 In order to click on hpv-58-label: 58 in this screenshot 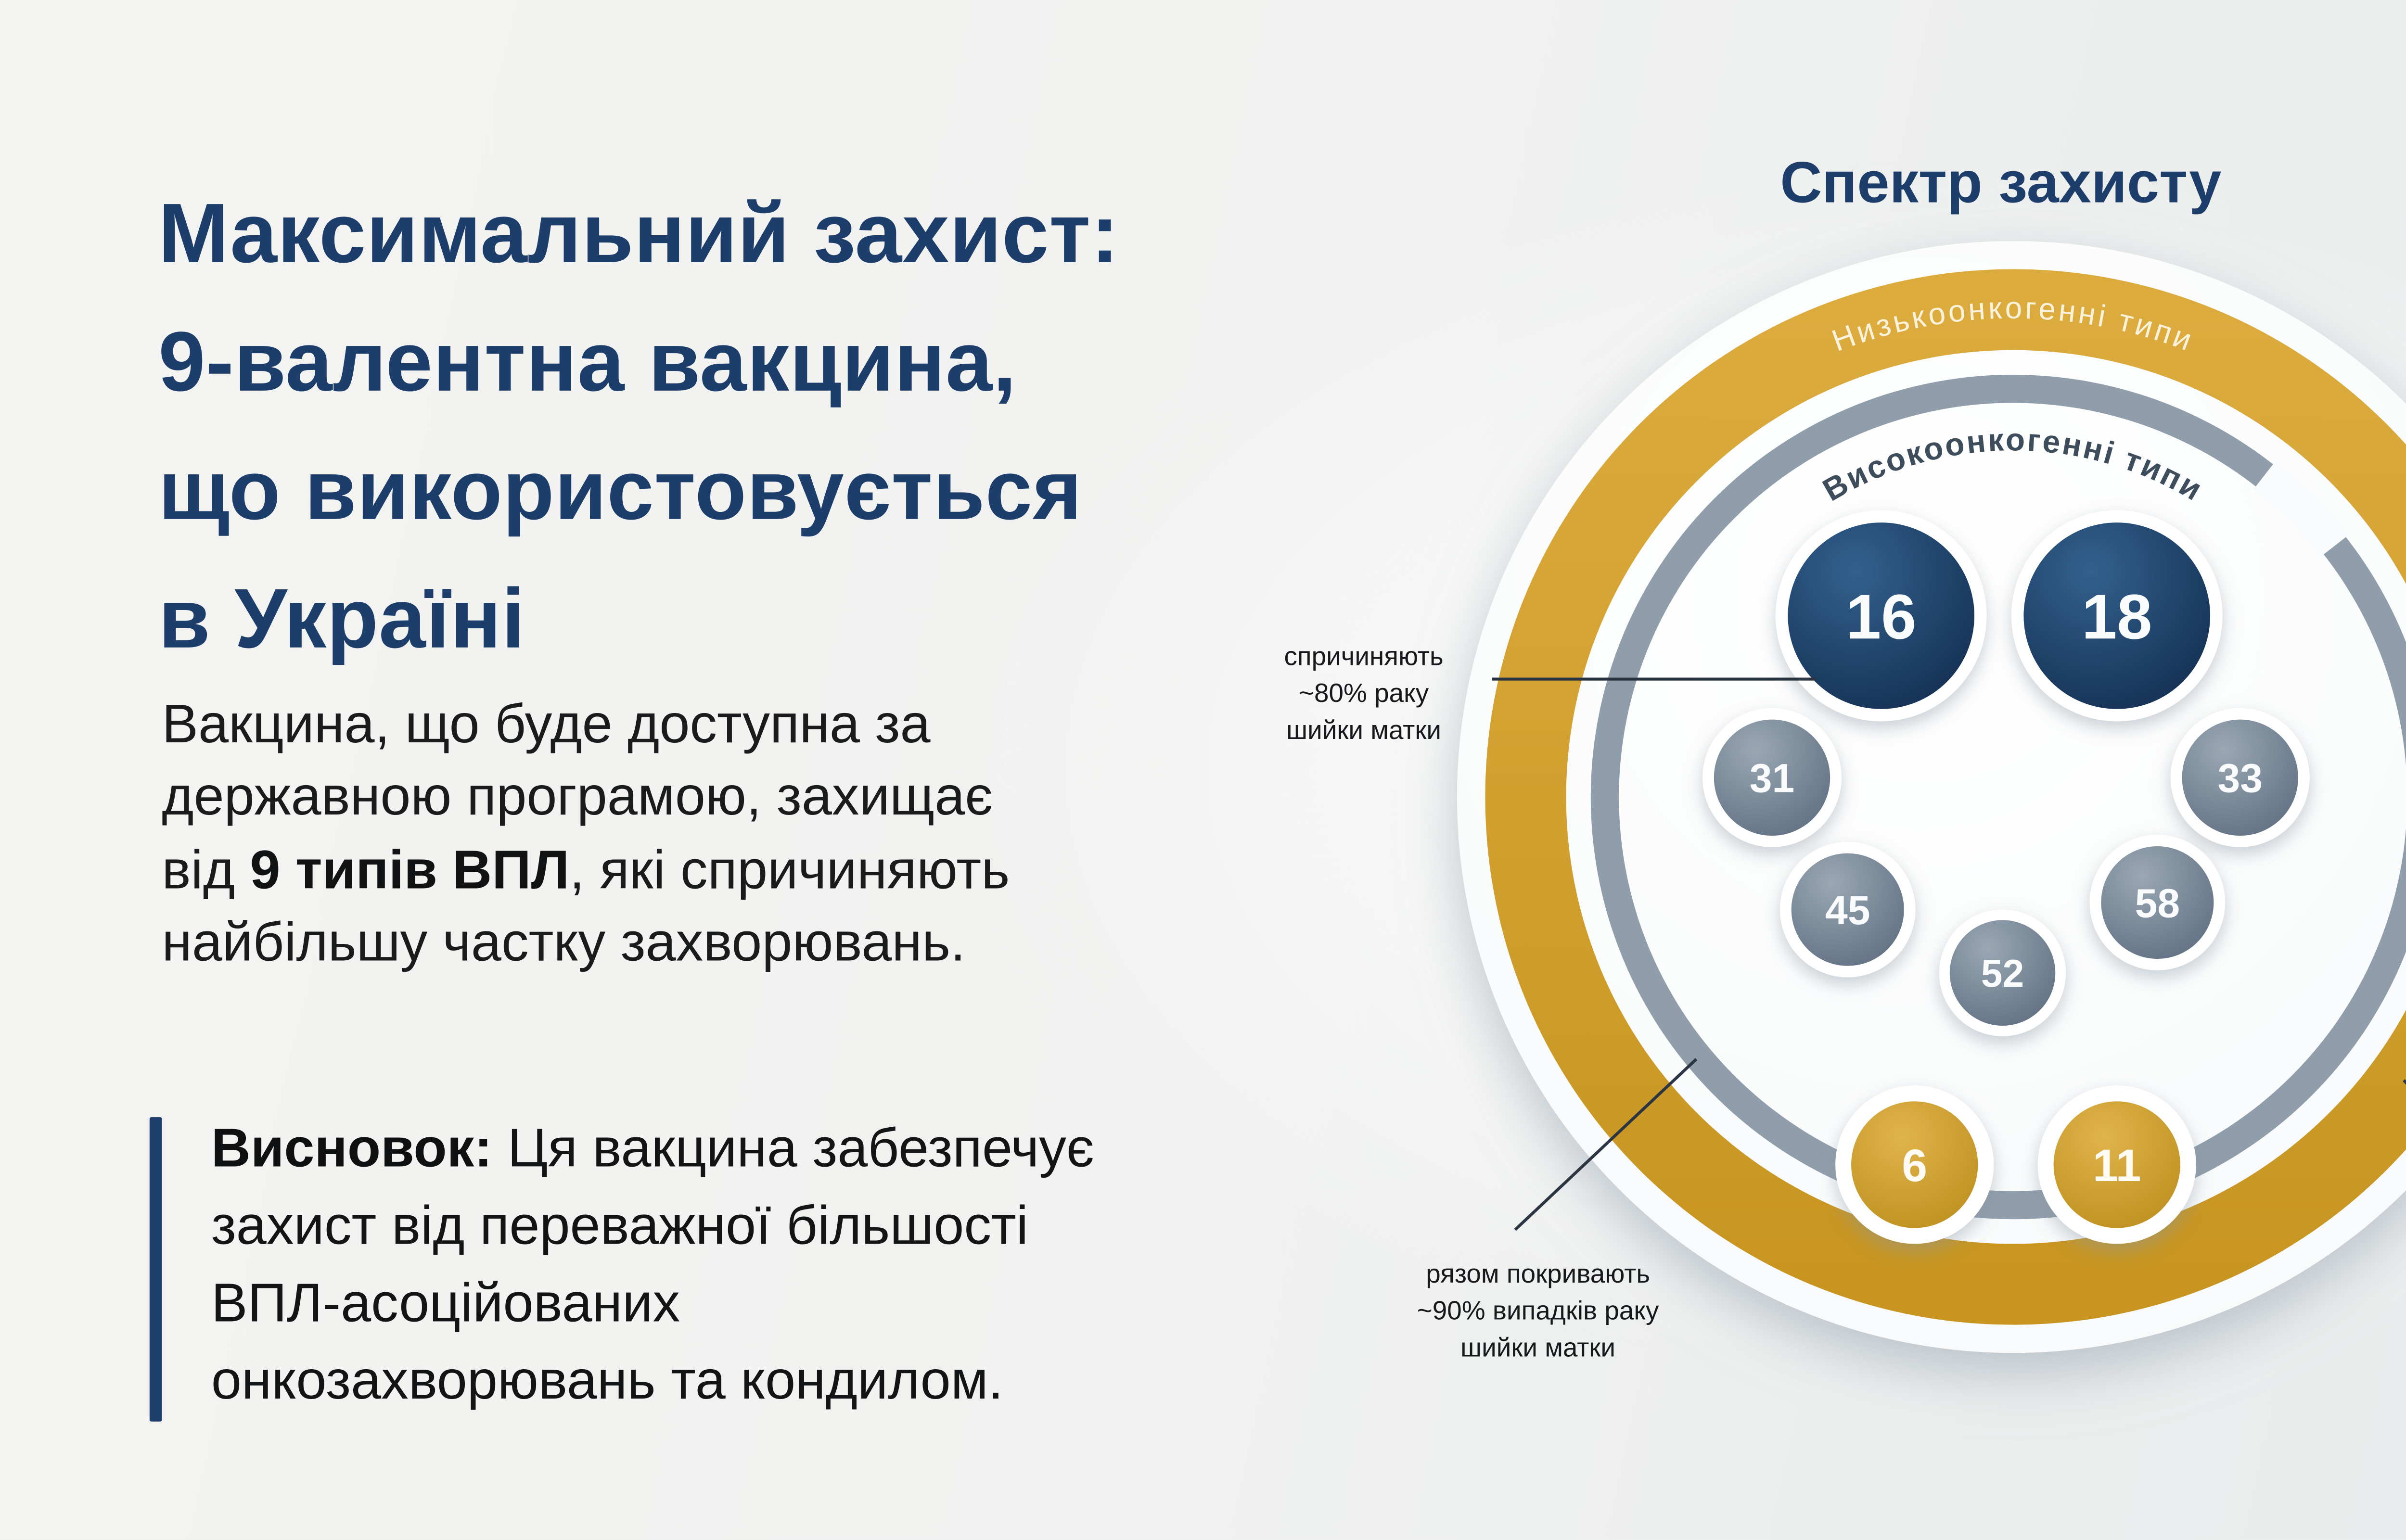, I will do `click(2158, 903)`.